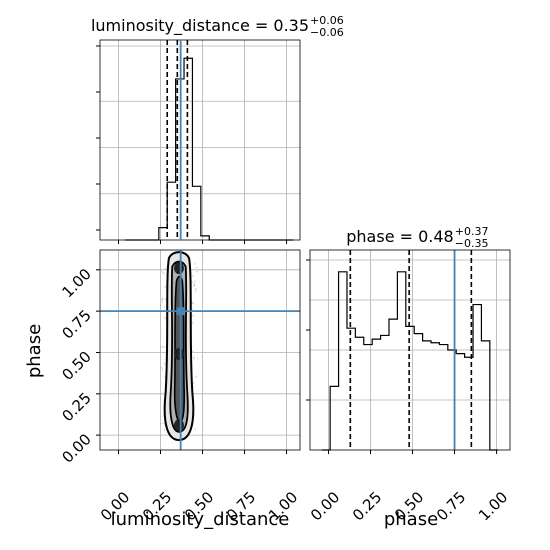  Describe the element at coordinates (200, 26) in the screenshot. I see `luminosity-distance-title: luminosity_distance = 0.35` at that location.